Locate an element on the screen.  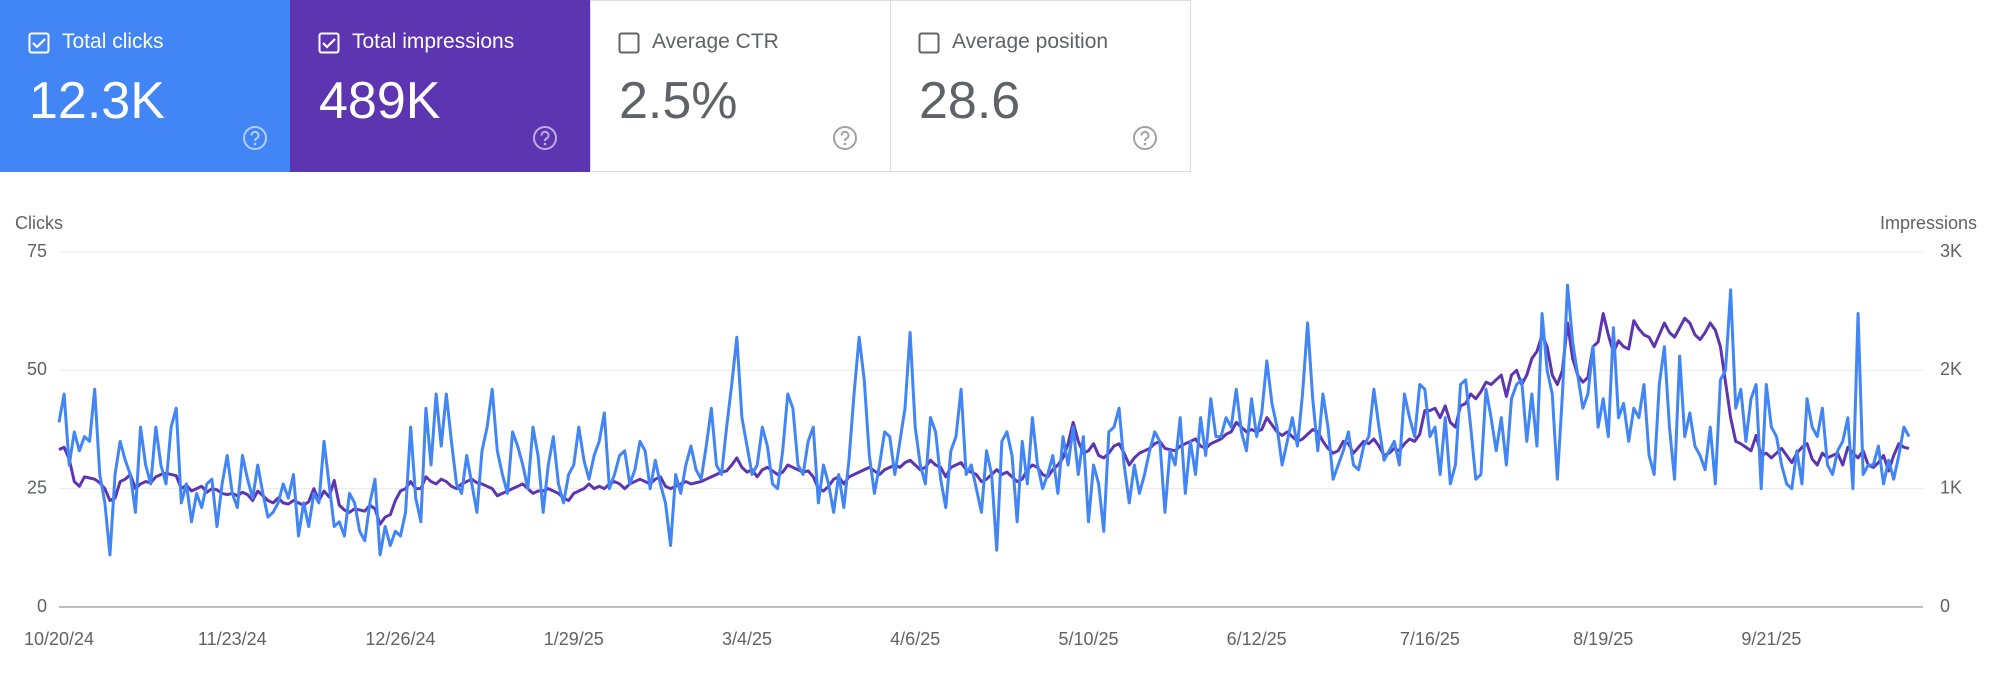
y-tick-label: 75 is located at coordinates (37, 251).